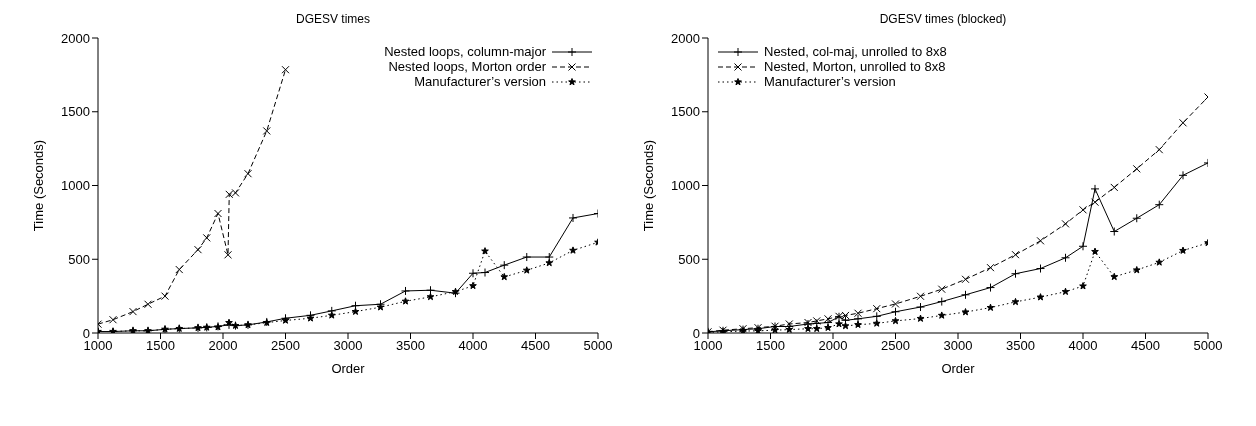  What do you see at coordinates (465, 51) in the screenshot?
I see `legend-label: Nested loops, column-major` at bounding box center [465, 51].